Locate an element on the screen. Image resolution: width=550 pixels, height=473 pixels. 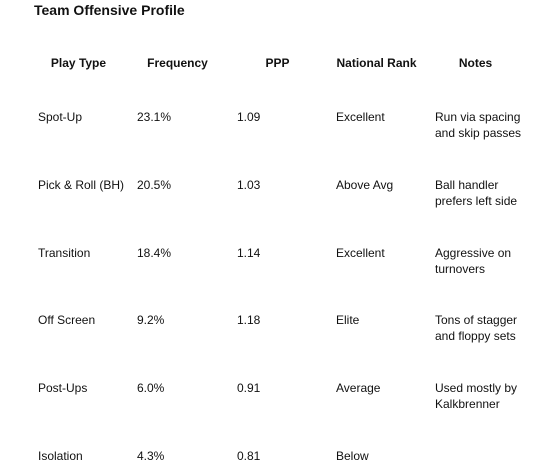
column-header: Play Type is located at coordinates (78, 63).